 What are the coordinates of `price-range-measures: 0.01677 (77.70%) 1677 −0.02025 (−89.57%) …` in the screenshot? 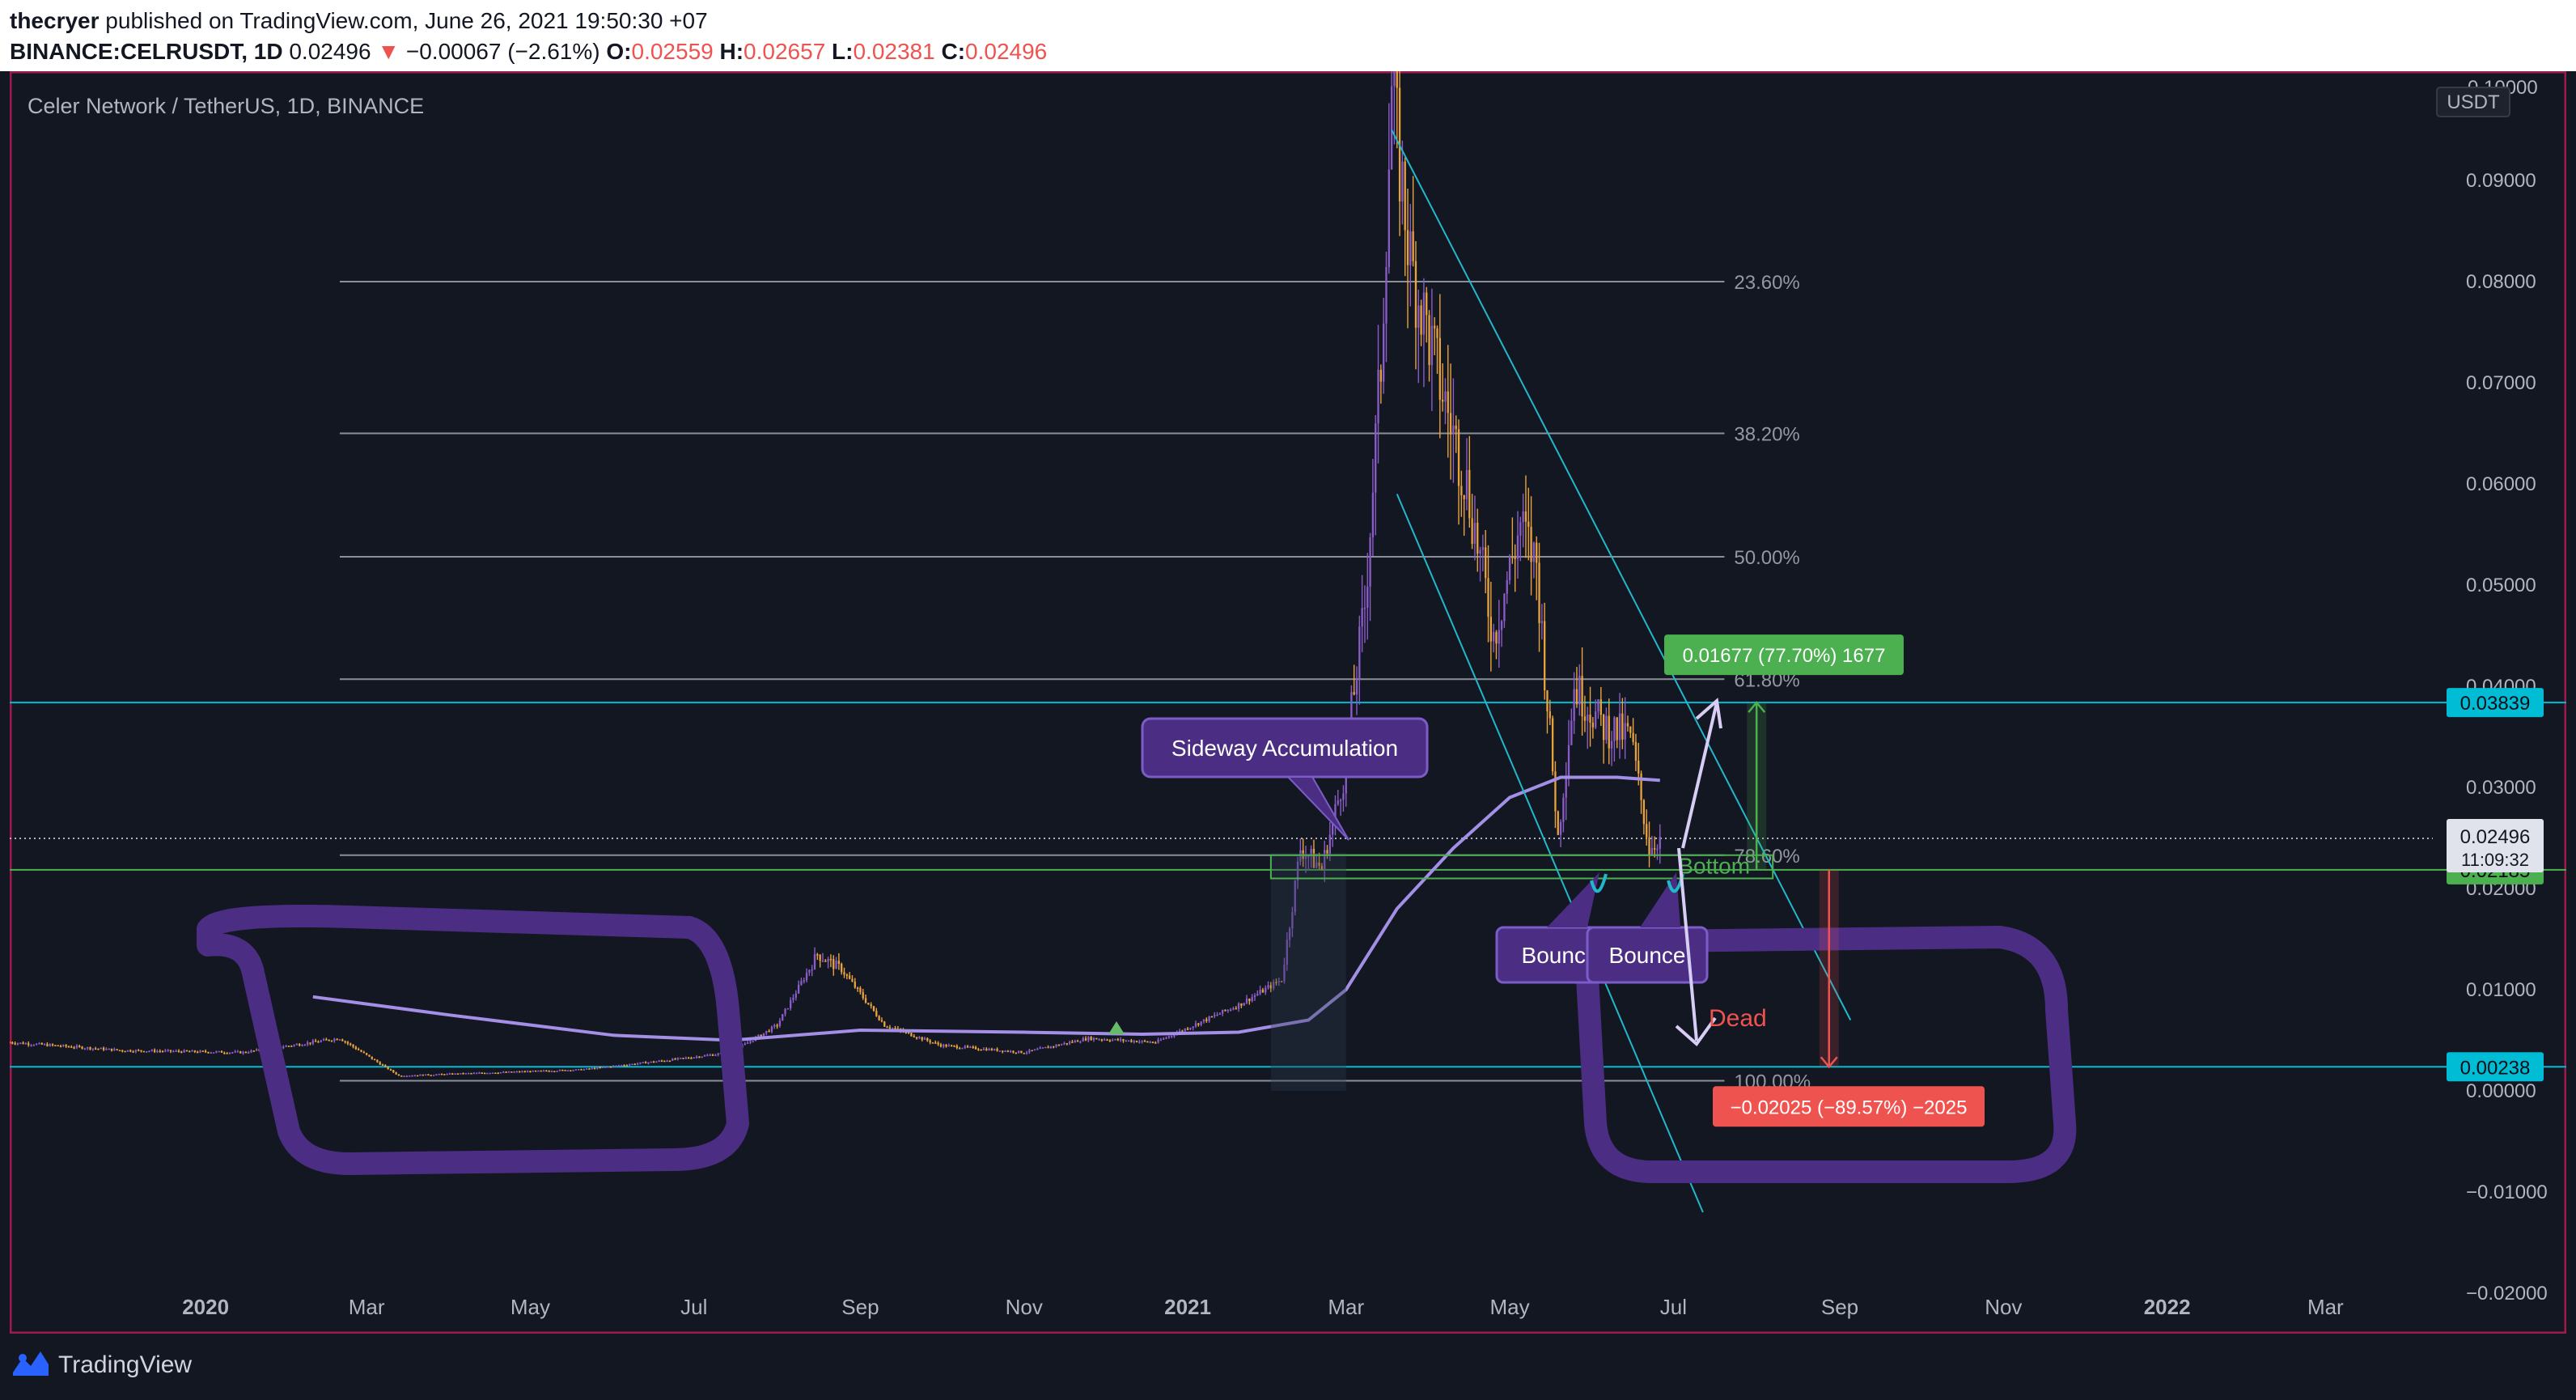 It's located at (1824, 880).